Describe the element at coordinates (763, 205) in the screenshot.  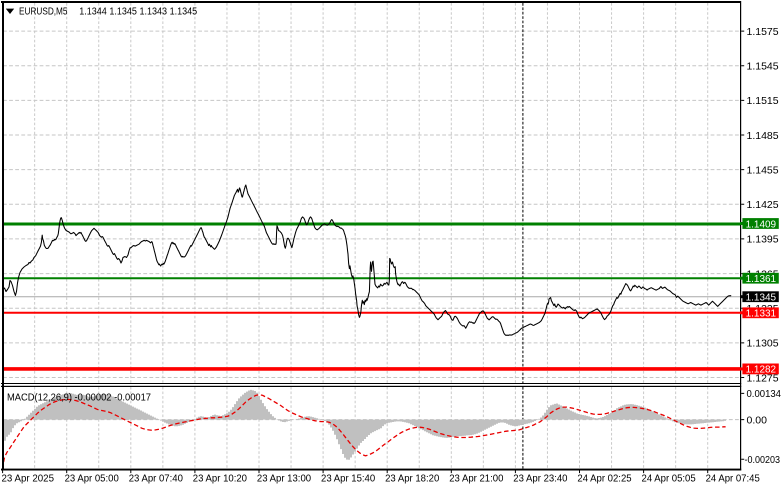
I see `svg-text: 1.1425` at that location.